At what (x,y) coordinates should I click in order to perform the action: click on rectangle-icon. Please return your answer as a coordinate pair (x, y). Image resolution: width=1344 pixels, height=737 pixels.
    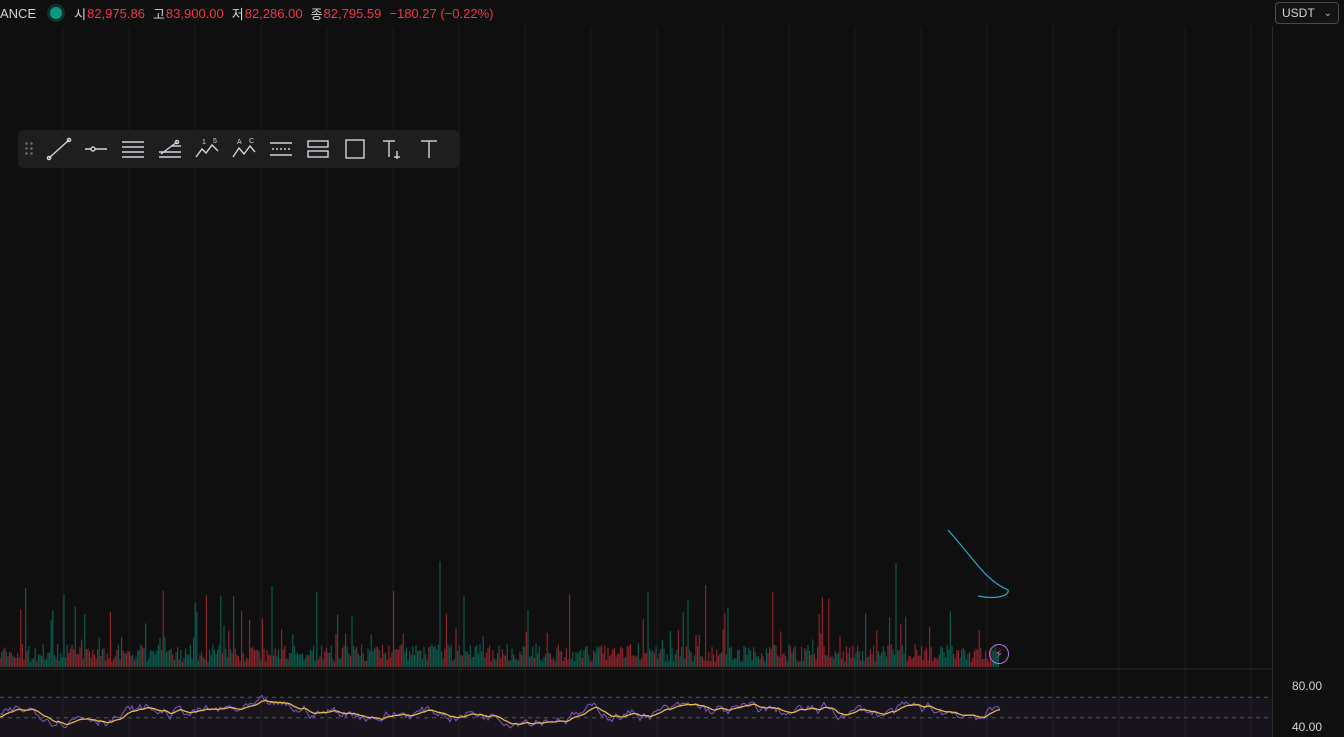
    Looking at the image, I should click on (354, 149).